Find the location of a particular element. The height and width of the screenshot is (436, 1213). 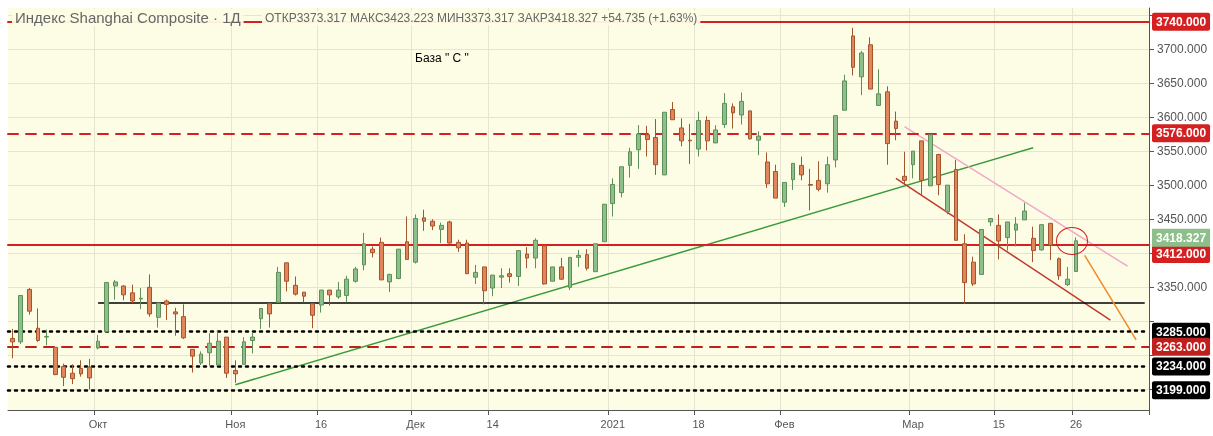

ref-line-label: 3740.000 is located at coordinates (1181, 21).